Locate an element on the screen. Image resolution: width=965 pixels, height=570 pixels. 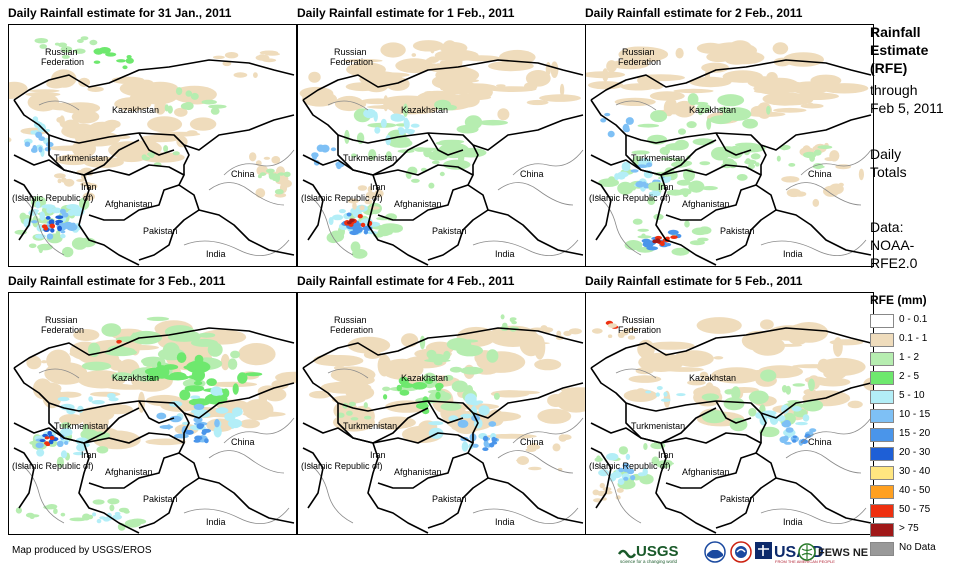
country-label-india: India is located at coordinates (505, 254).